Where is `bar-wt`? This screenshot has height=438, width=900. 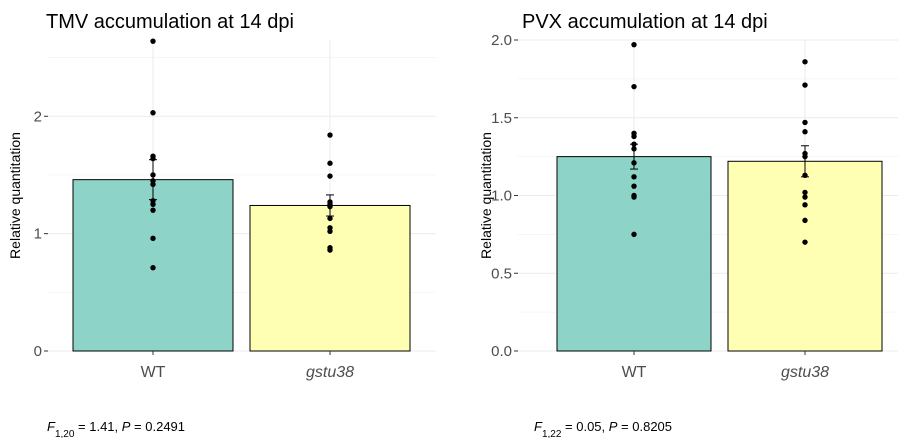 bar-wt is located at coordinates (634, 254).